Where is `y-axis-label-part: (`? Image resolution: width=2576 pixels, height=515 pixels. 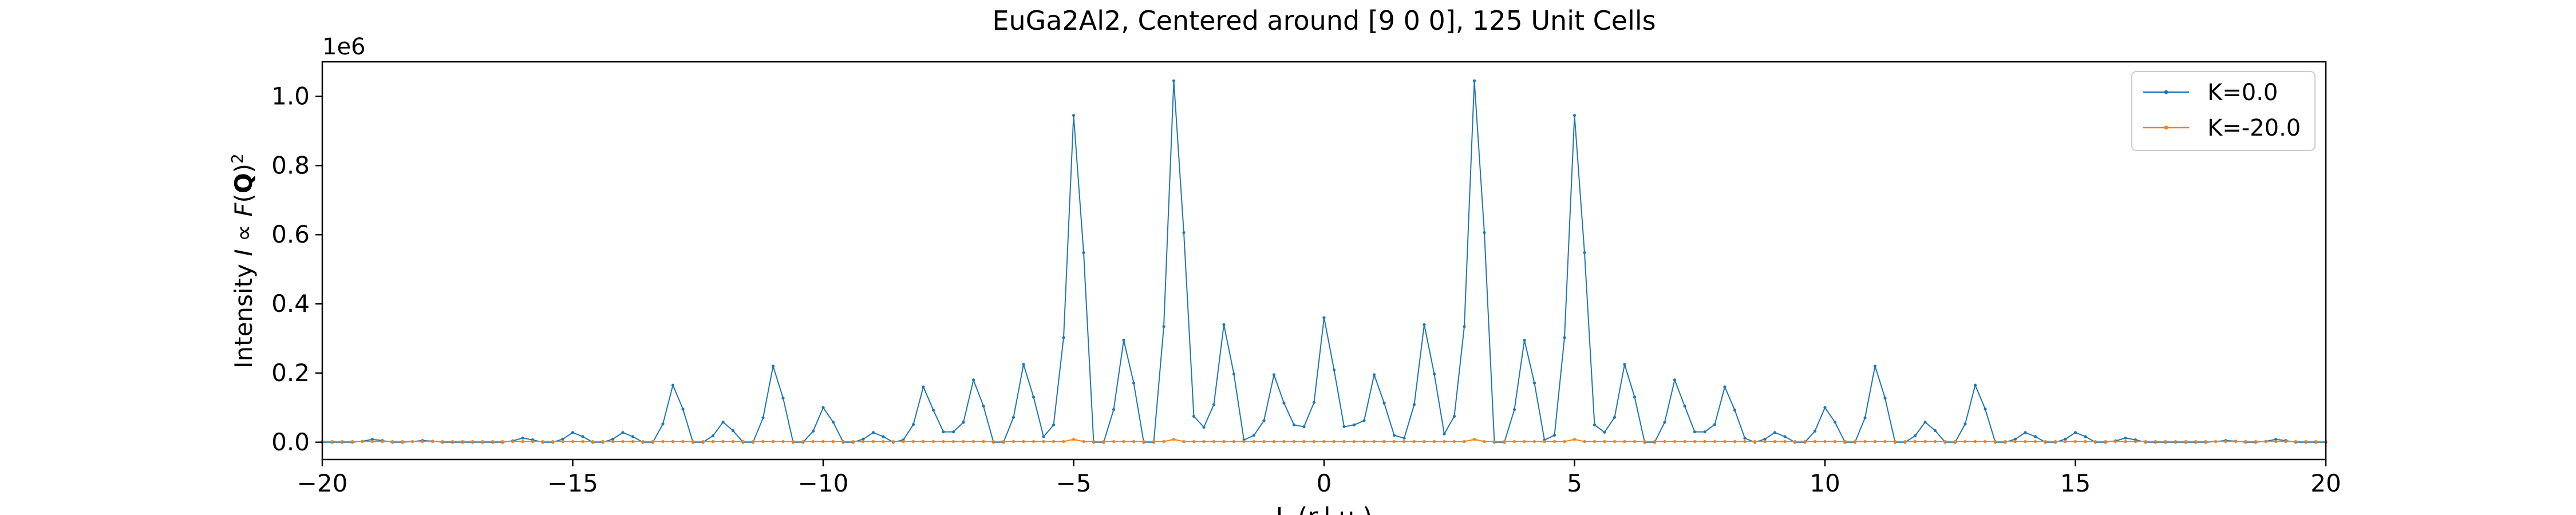 y-axis-label-part: ( is located at coordinates (244, 198).